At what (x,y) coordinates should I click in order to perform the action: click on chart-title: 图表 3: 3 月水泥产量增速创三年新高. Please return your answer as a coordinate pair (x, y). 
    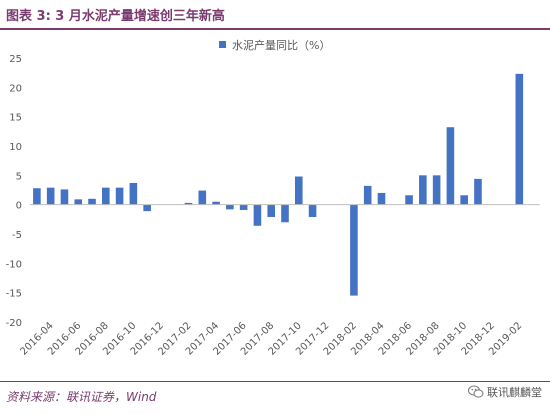
    Looking at the image, I should click on (115, 16).